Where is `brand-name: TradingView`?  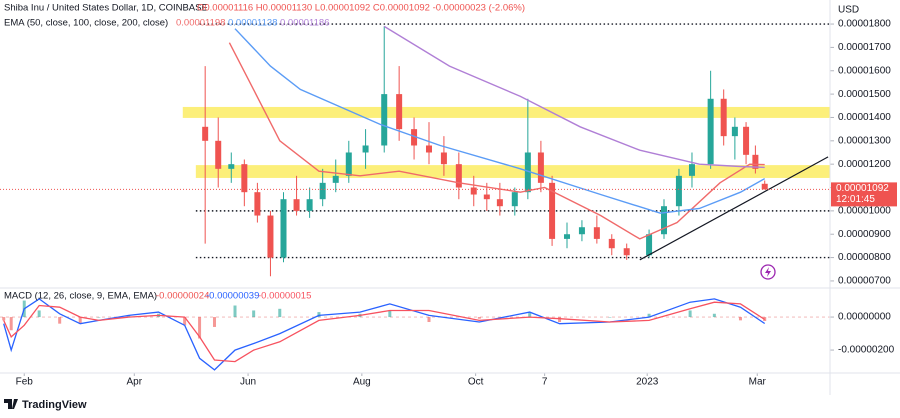
brand-name: TradingView is located at coordinates (54, 405).